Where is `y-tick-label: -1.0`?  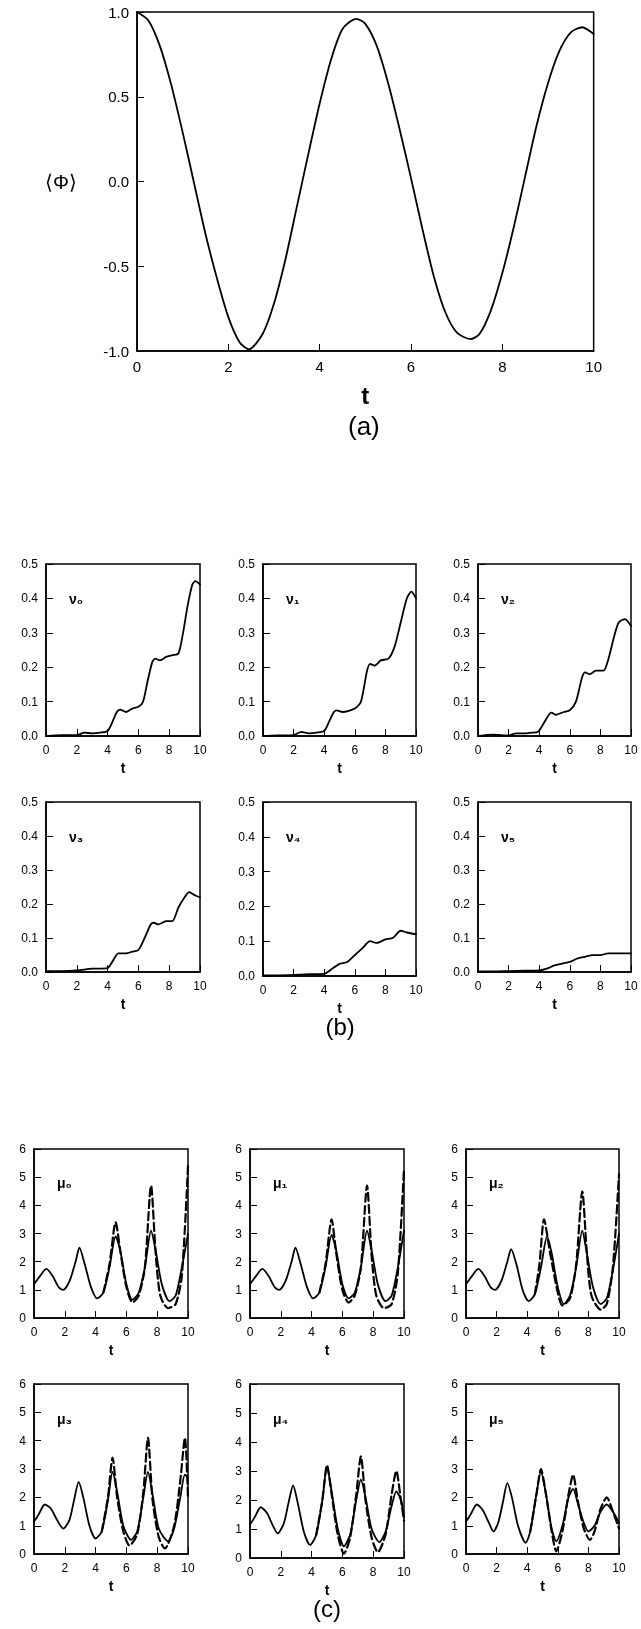 y-tick-label: -1.0 is located at coordinates (116, 351).